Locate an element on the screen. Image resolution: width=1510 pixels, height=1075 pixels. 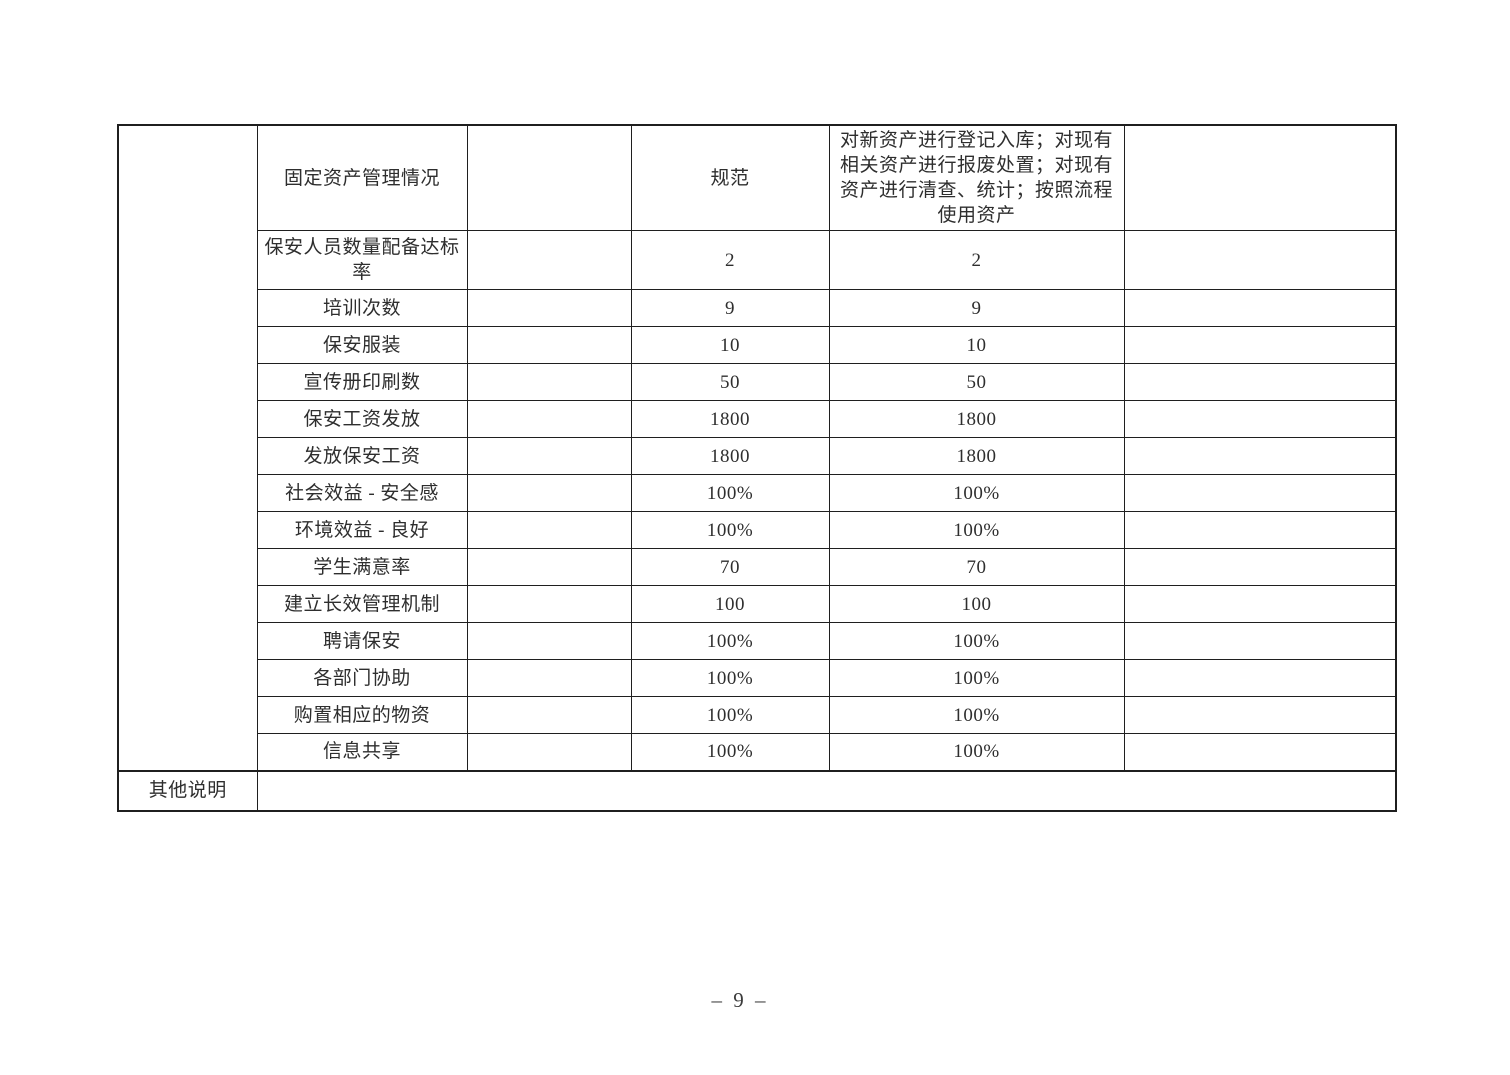
indicator-name-cell: 购置相应的物资 is located at coordinates (362, 715).